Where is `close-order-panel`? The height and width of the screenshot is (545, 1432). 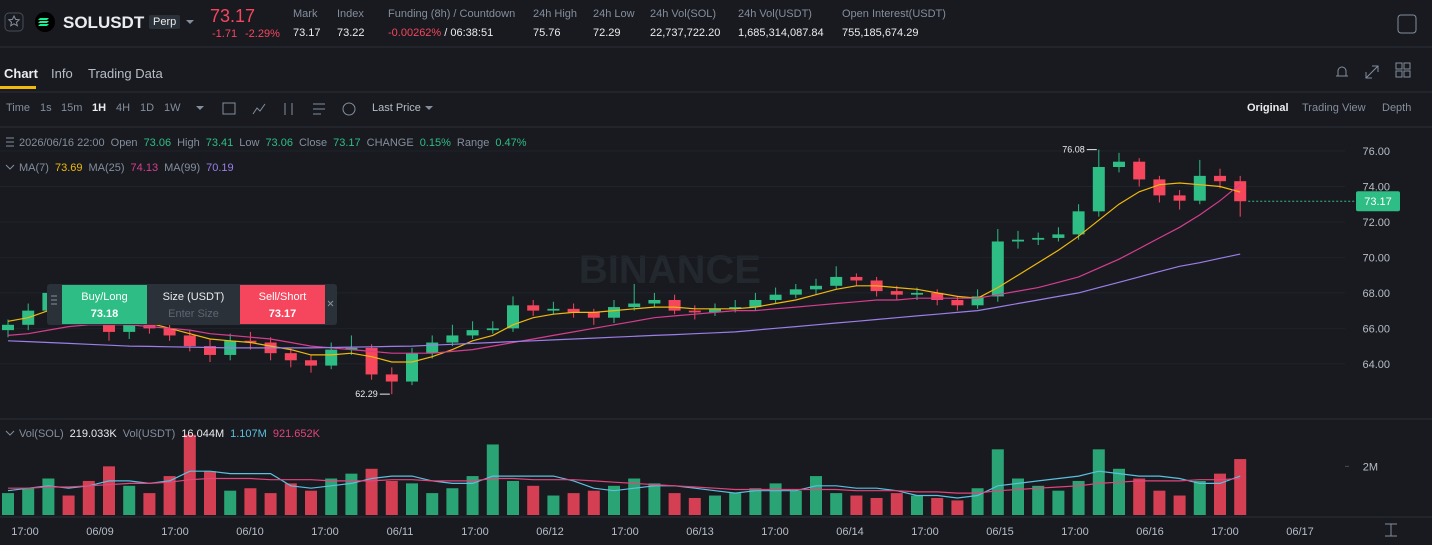
close-order-panel is located at coordinates (330, 303).